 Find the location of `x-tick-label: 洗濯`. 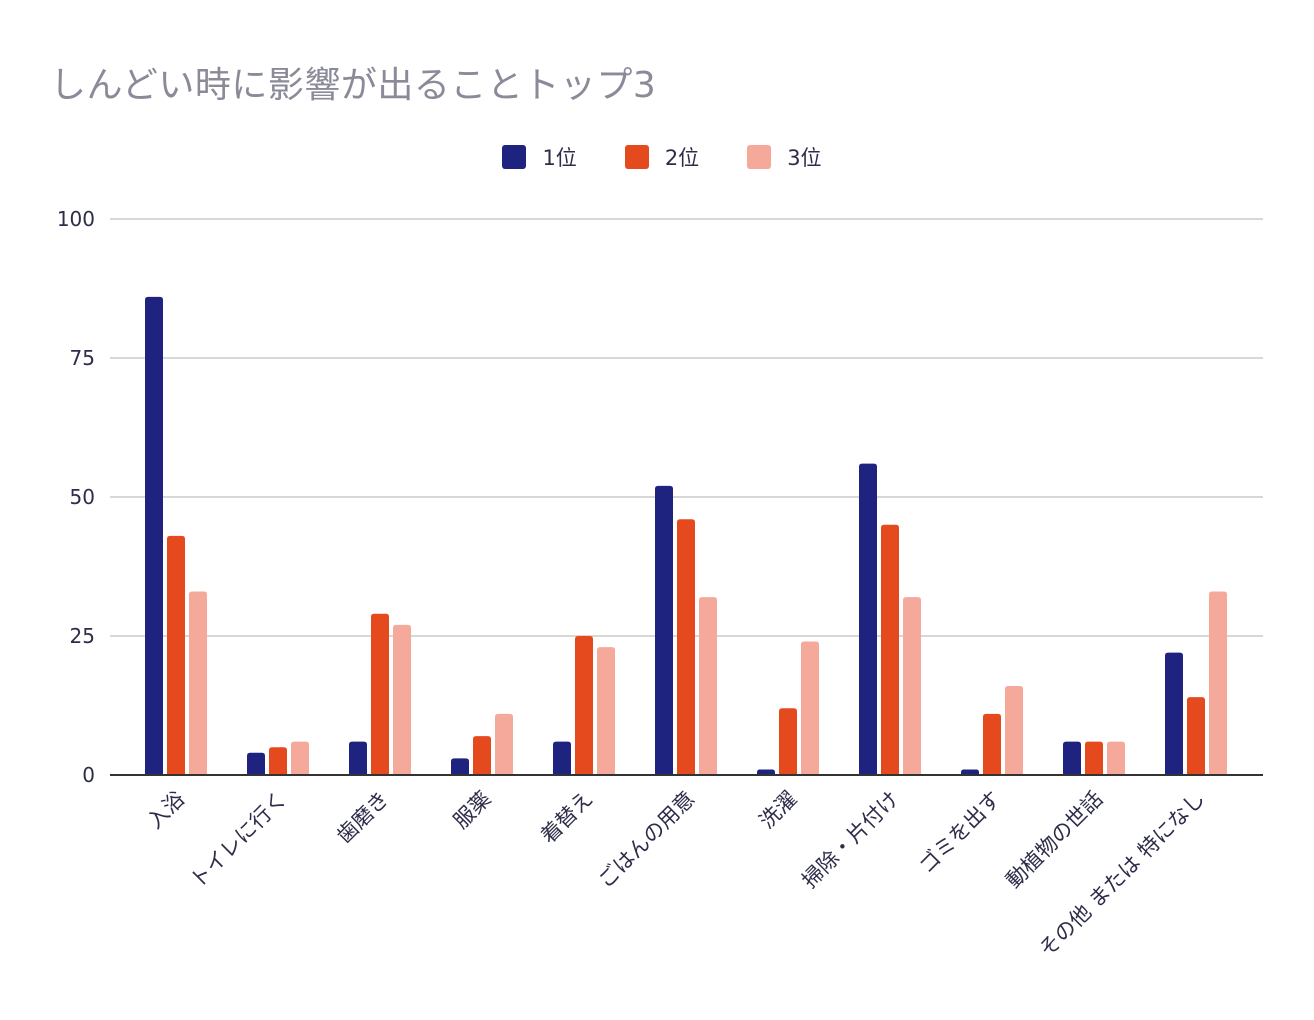

x-tick-label: 洗濯 is located at coordinates (778, 810).